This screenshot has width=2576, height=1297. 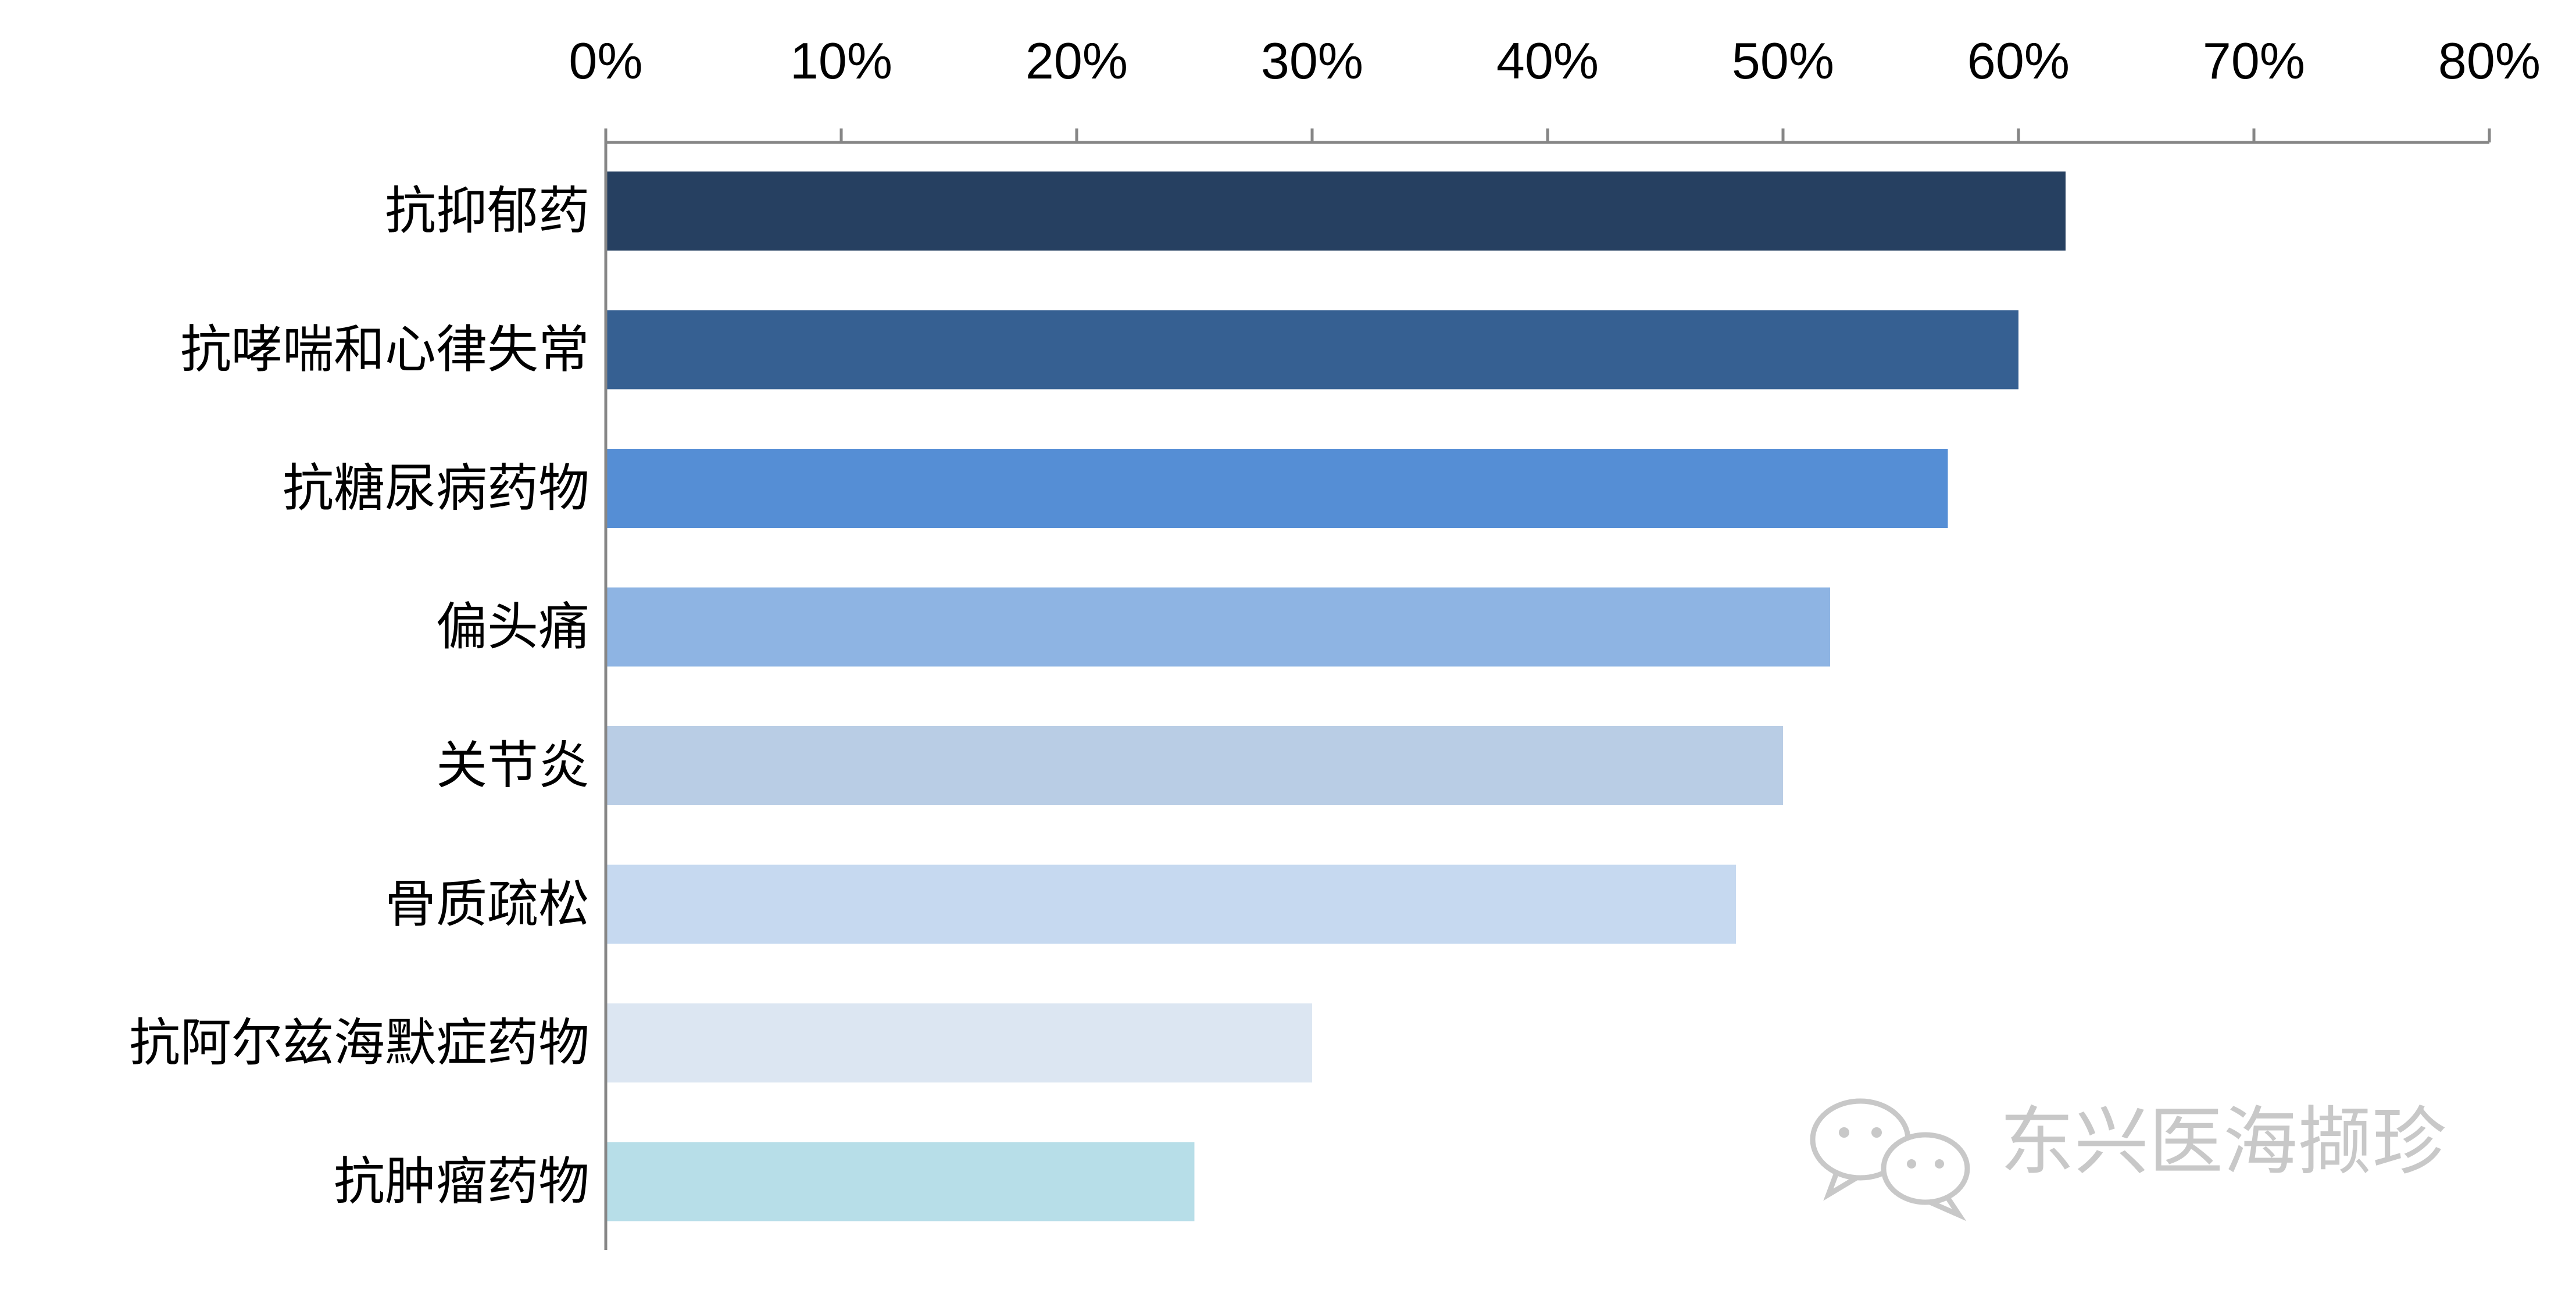 I want to click on x-tick-label-5: 50%, so click(x=1783, y=61).